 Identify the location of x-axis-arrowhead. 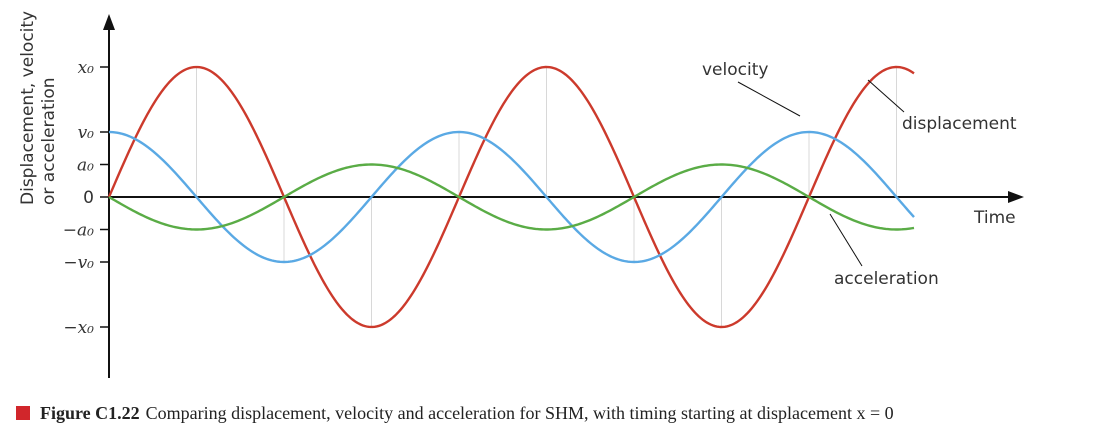
(1016, 197).